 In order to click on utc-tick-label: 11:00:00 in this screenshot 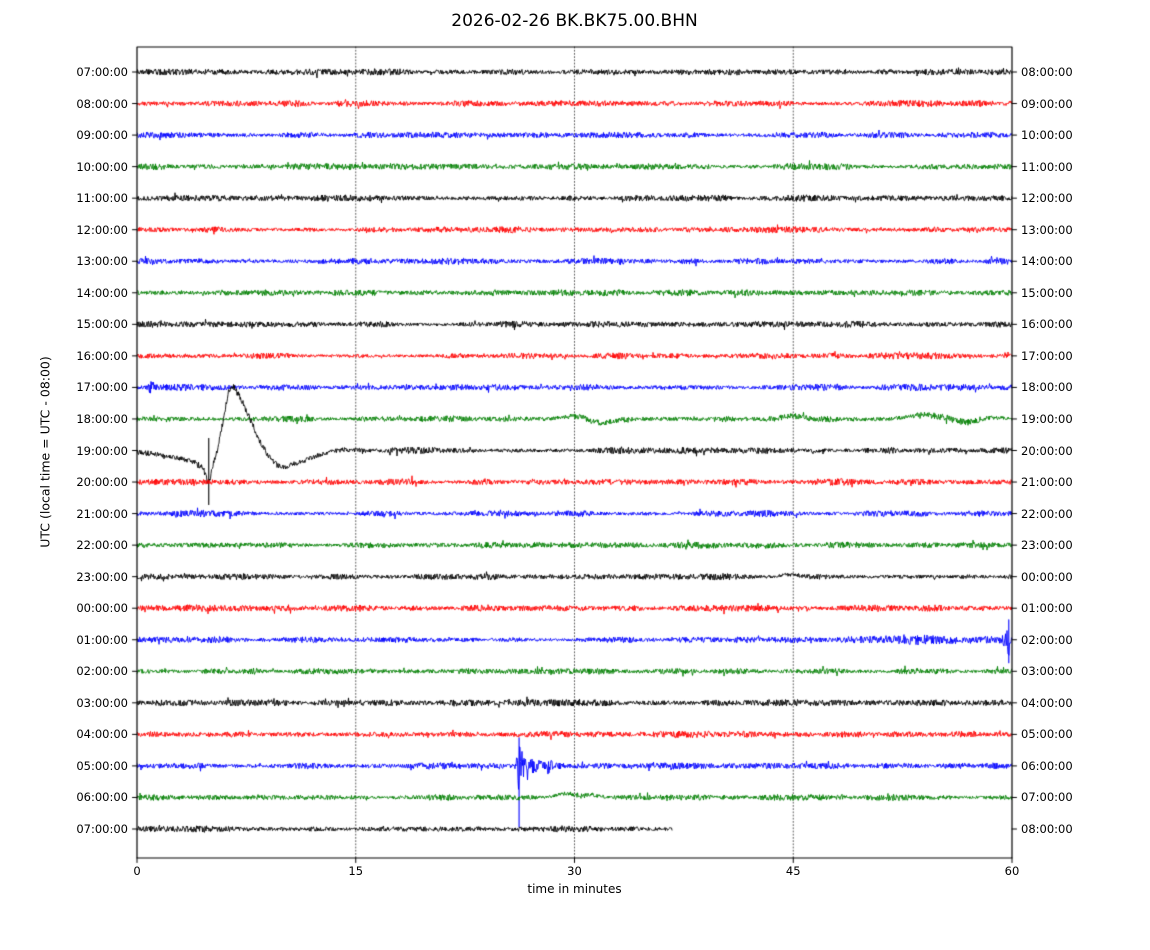, I will do `click(102, 198)`.